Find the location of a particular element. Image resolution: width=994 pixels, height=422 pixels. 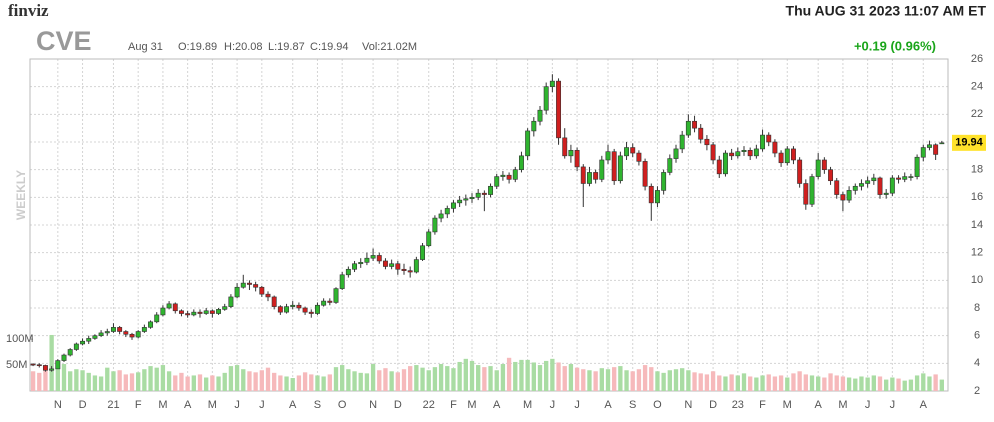

y-tick-label: 14 is located at coordinates (977, 225).